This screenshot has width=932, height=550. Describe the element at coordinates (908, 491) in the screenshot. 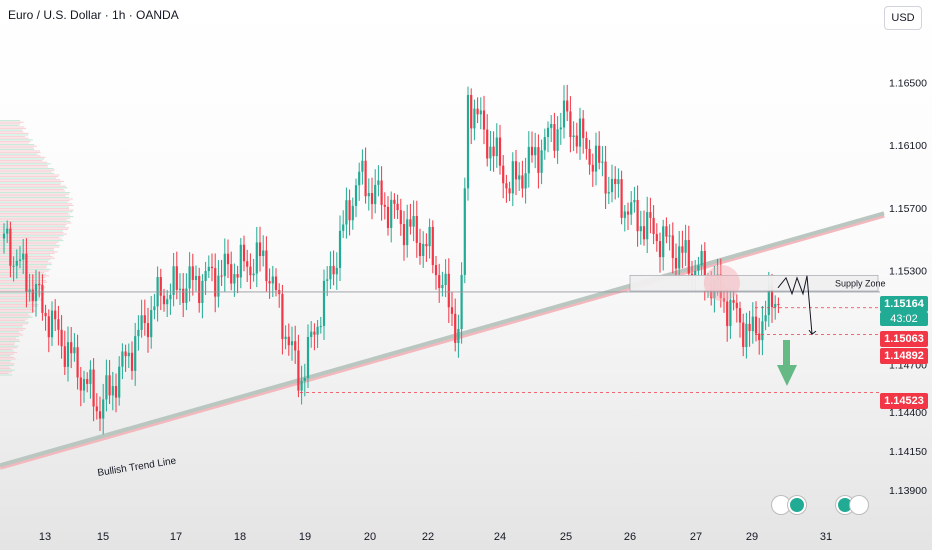

I see `y-axis-tick-label: 1.13900` at that location.